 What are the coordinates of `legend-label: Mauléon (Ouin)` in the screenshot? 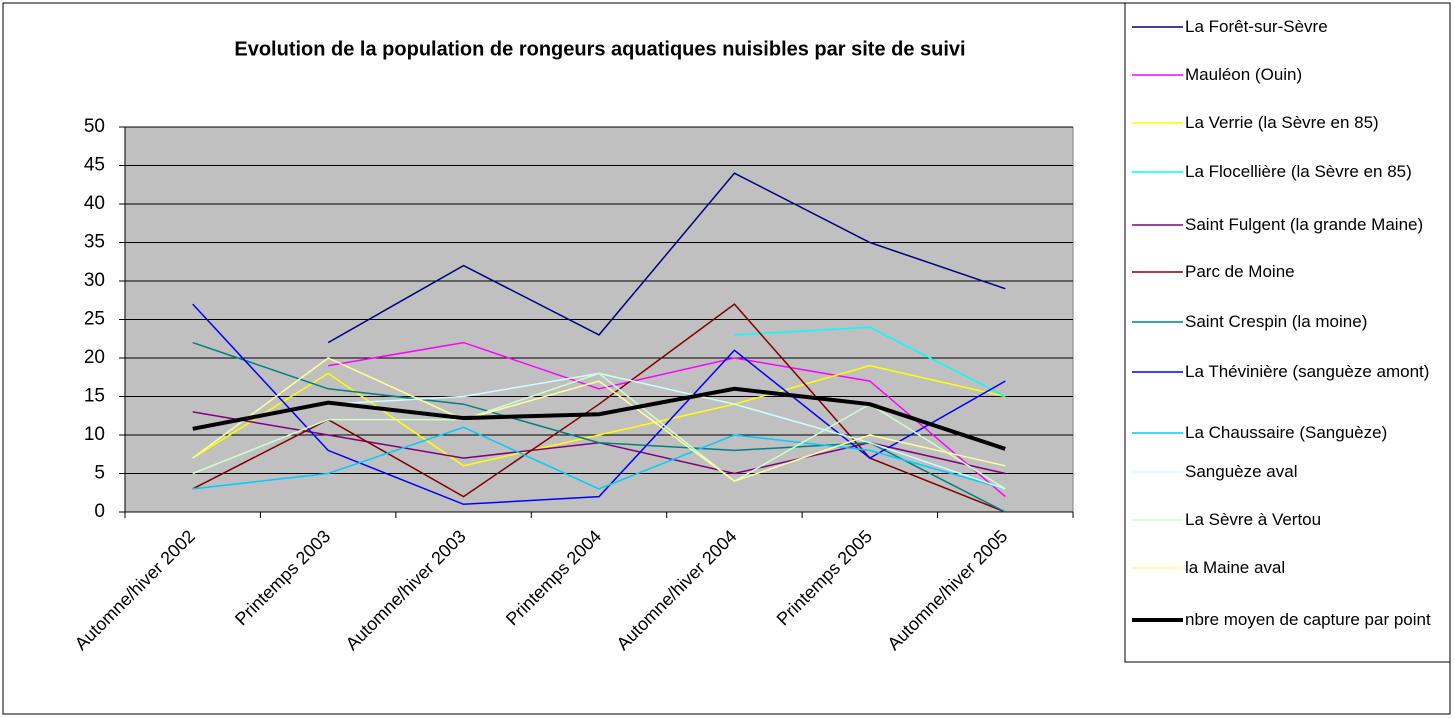 It's located at (1244, 74).